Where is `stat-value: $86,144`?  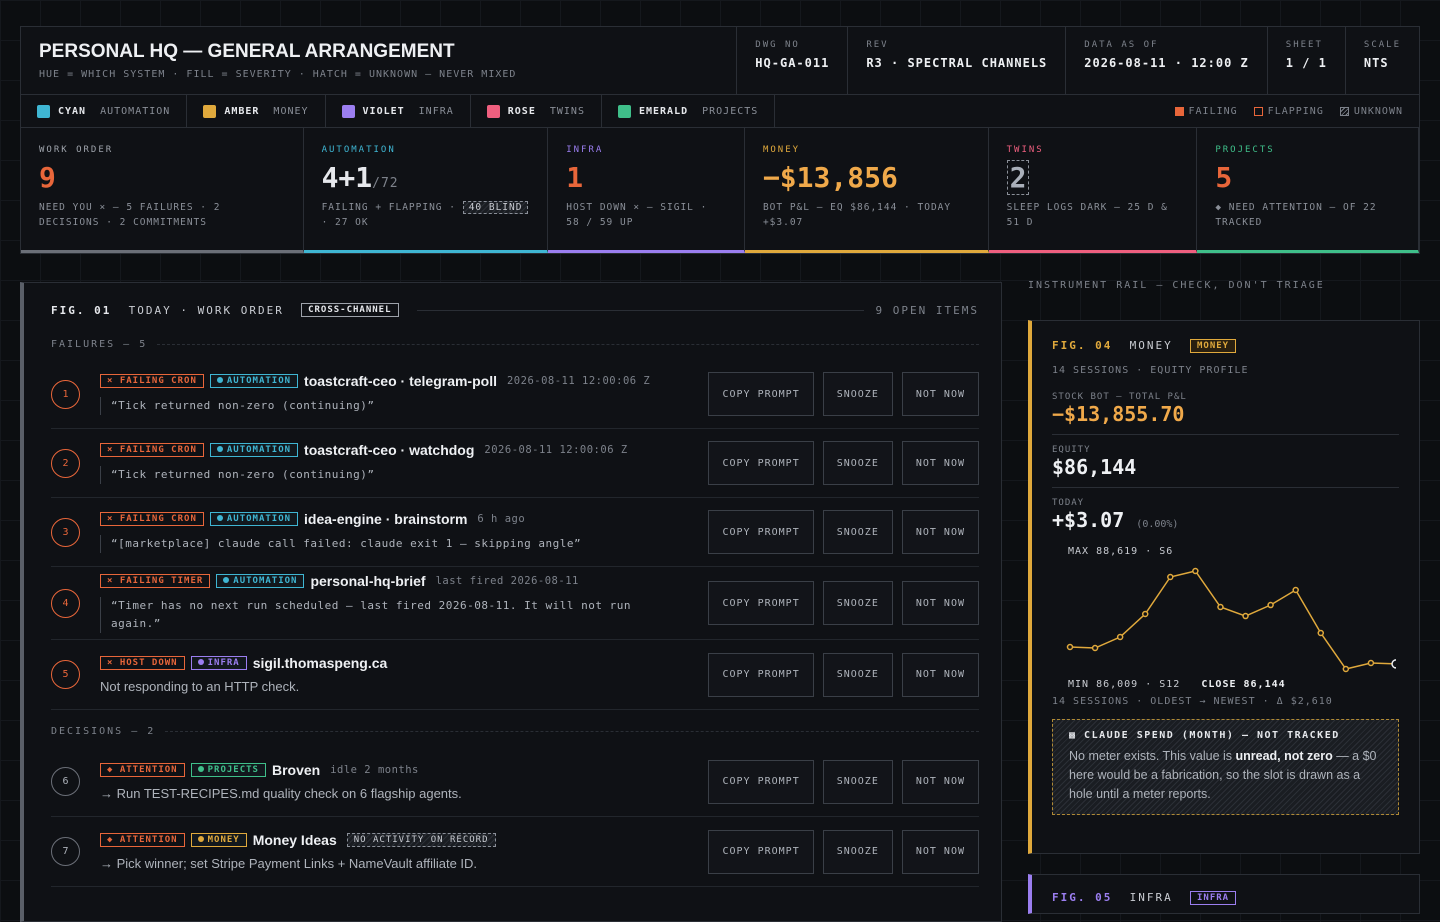 stat-value: $86,144 is located at coordinates (1225, 471).